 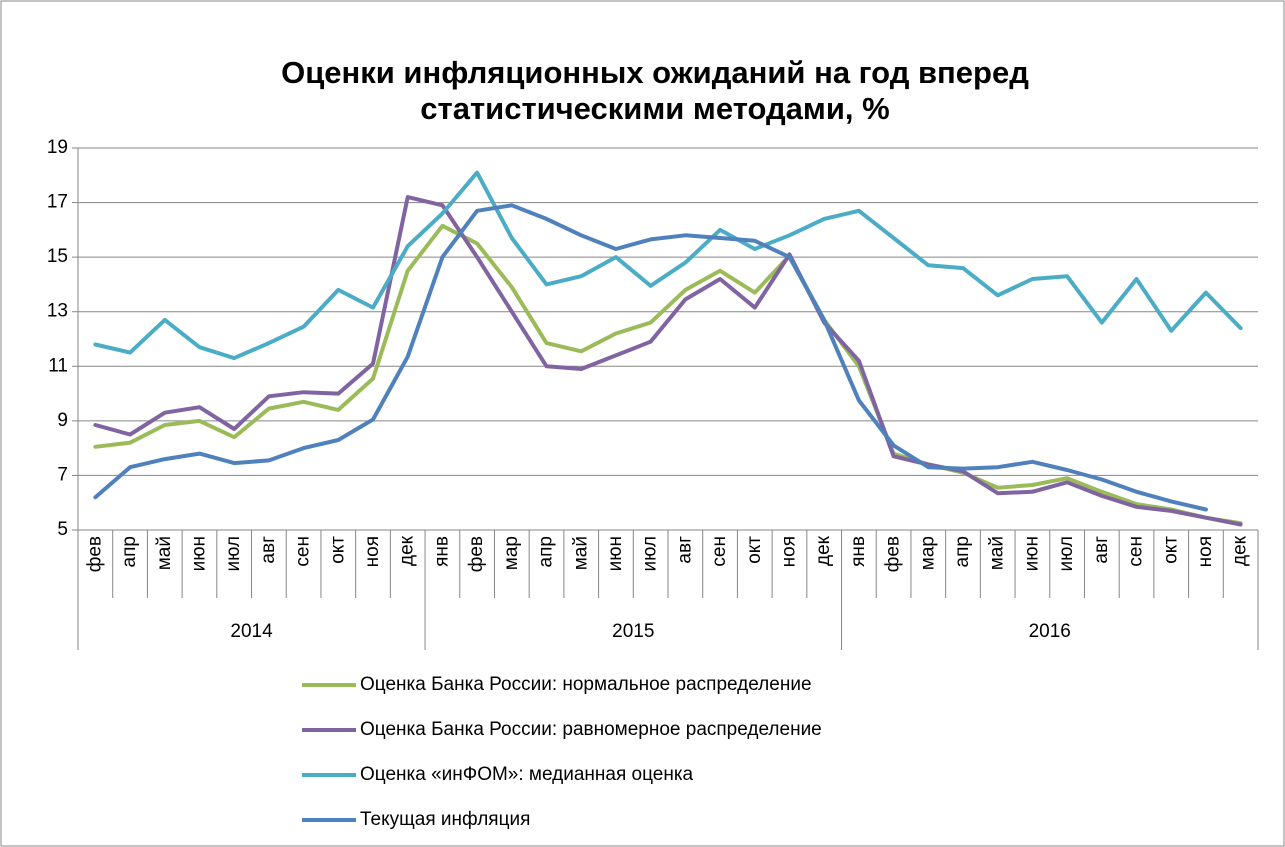 What do you see at coordinates (57, 311) in the screenshot?
I see `y-tick-label: 13` at bounding box center [57, 311].